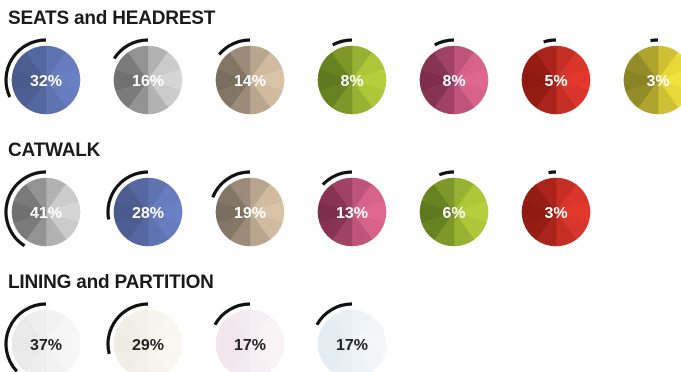  What do you see at coordinates (352, 213) in the screenshot?
I see `percent-label: 13%` at bounding box center [352, 213].